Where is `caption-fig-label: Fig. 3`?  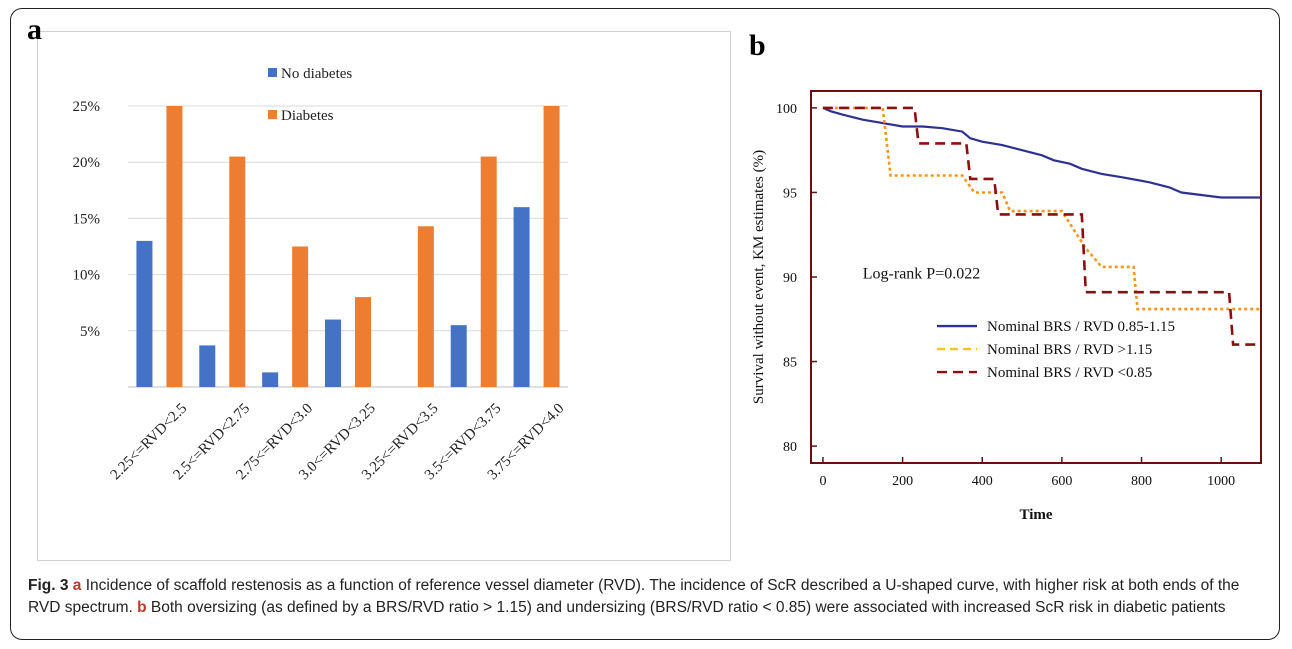
caption-fig-label: Fig. 3 is located at coordinates (48, 585).